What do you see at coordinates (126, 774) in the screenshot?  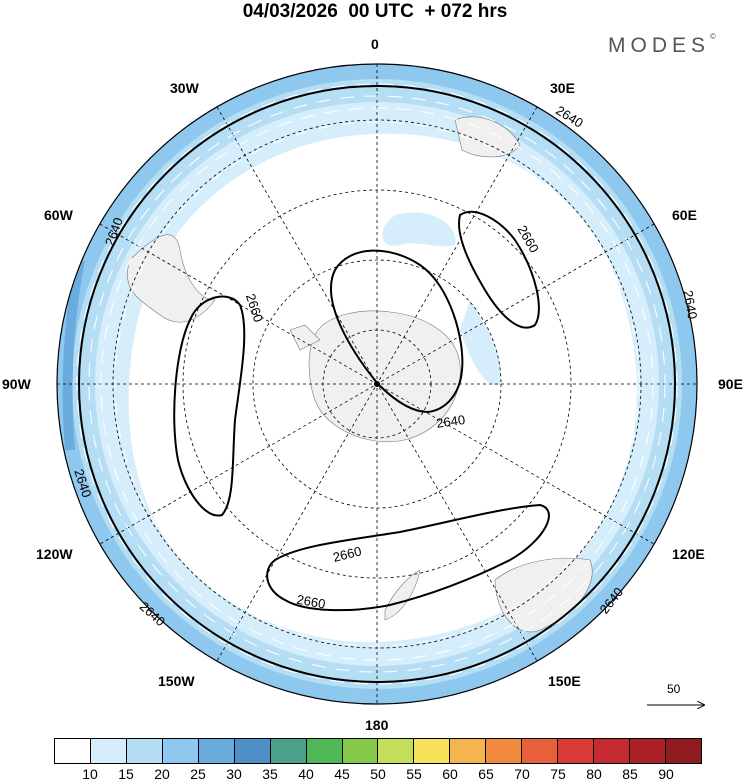 I see `colorbar-tick-label: 15` at bounding box center [126, 774].